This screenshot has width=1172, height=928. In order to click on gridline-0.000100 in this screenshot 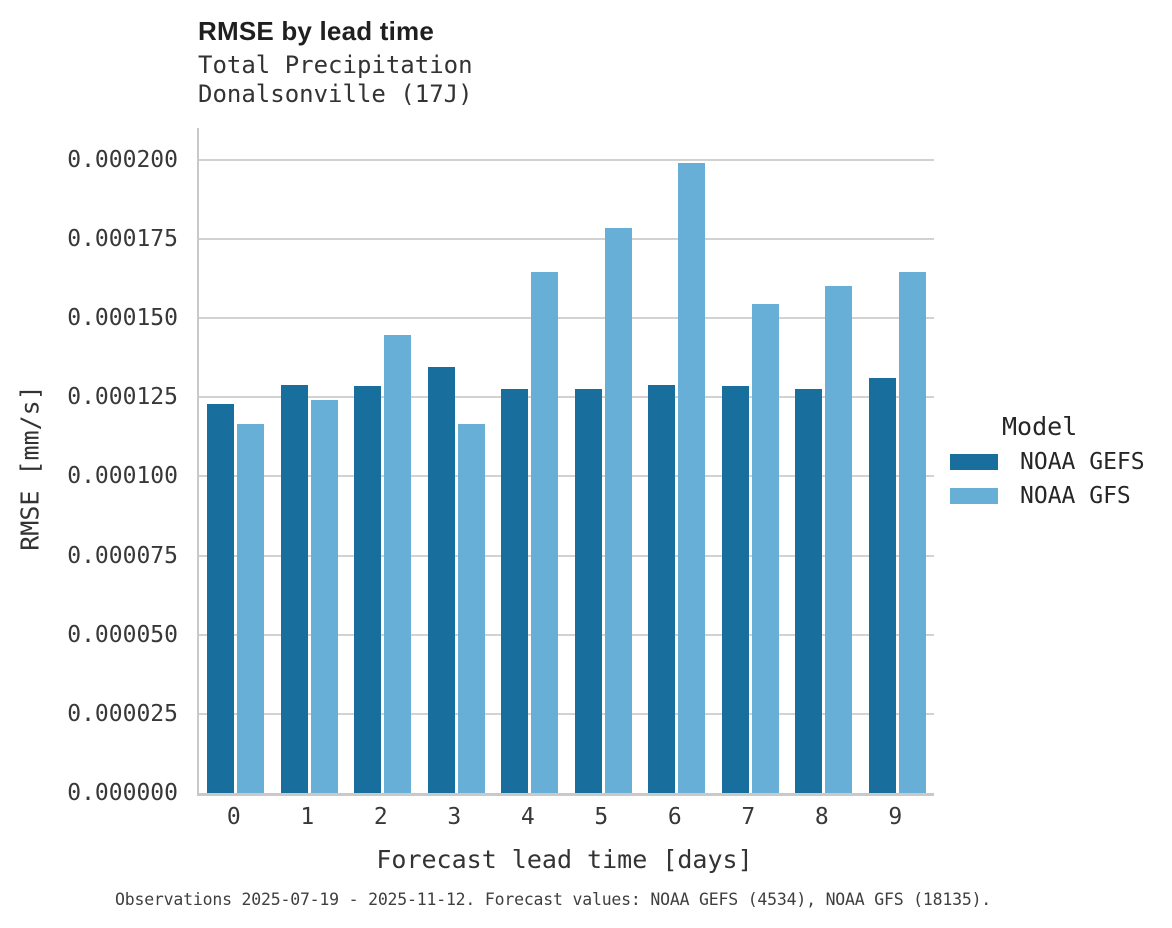, I will do `click(566, 476)`.